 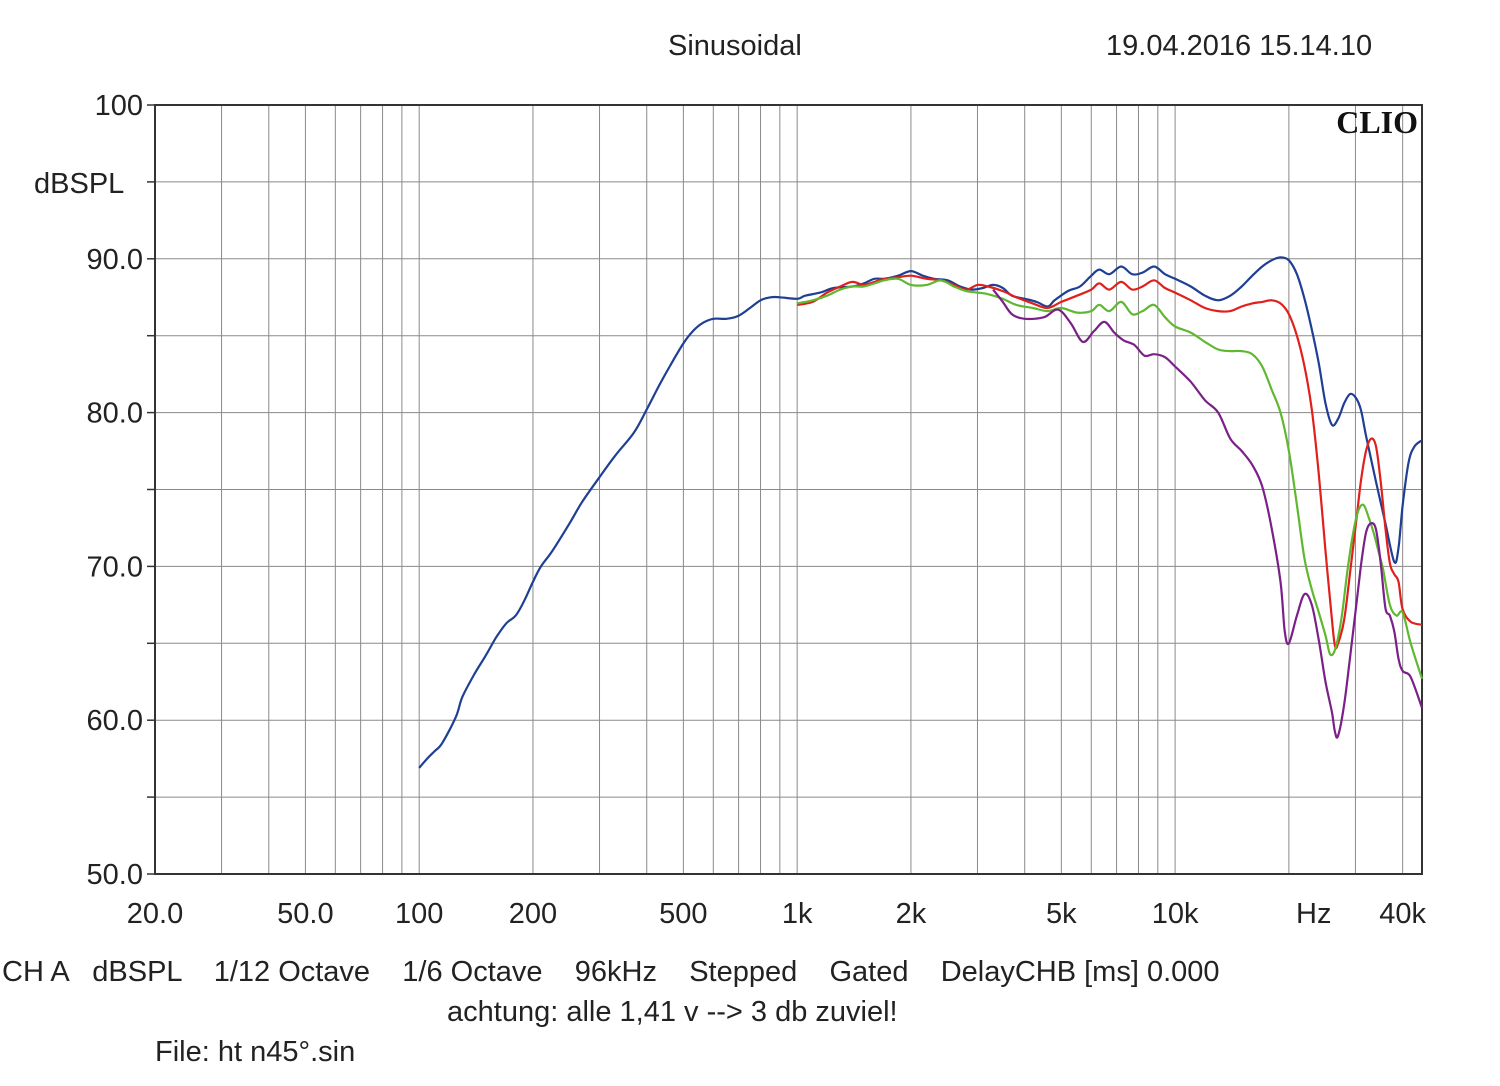 I want to click on x-tick-label: 20.0, so click(x=155, y=914).